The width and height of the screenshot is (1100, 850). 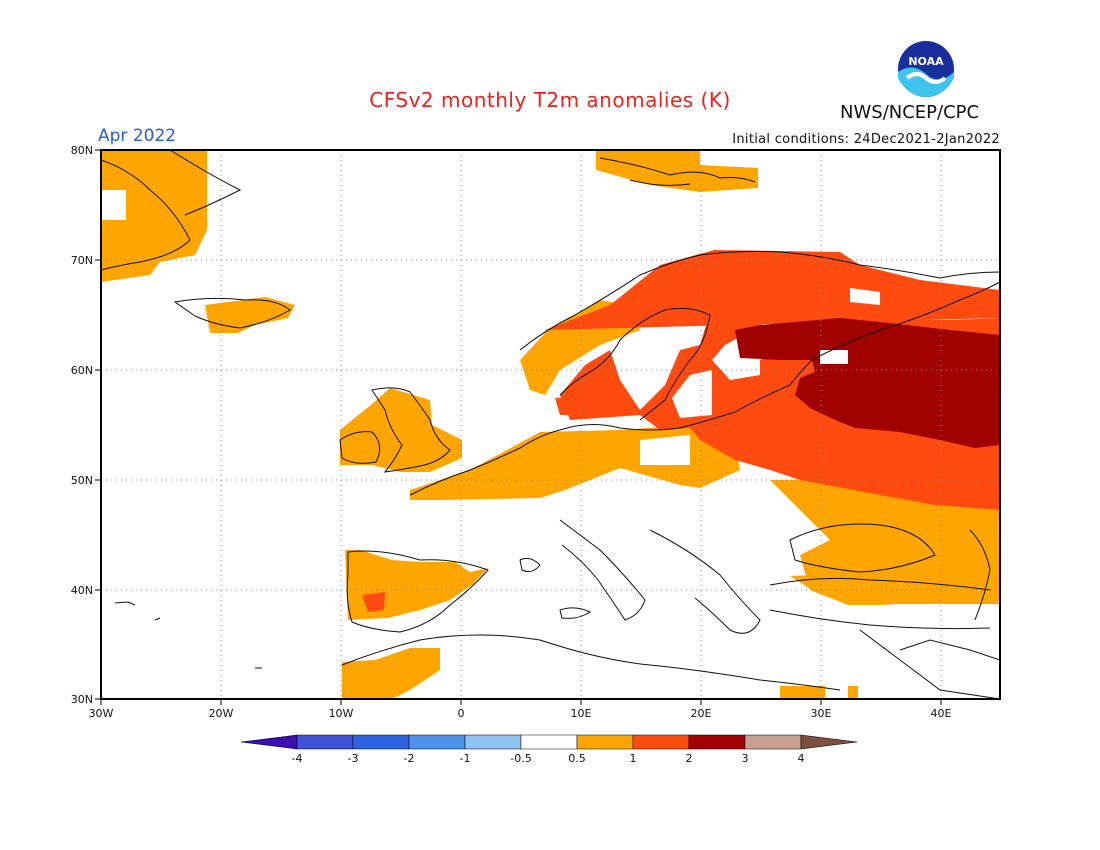 I want to click on colorbar: -4 -3 -2 -1 -0.5 0.5 1 2 3 4, so click(x=549, y=749).